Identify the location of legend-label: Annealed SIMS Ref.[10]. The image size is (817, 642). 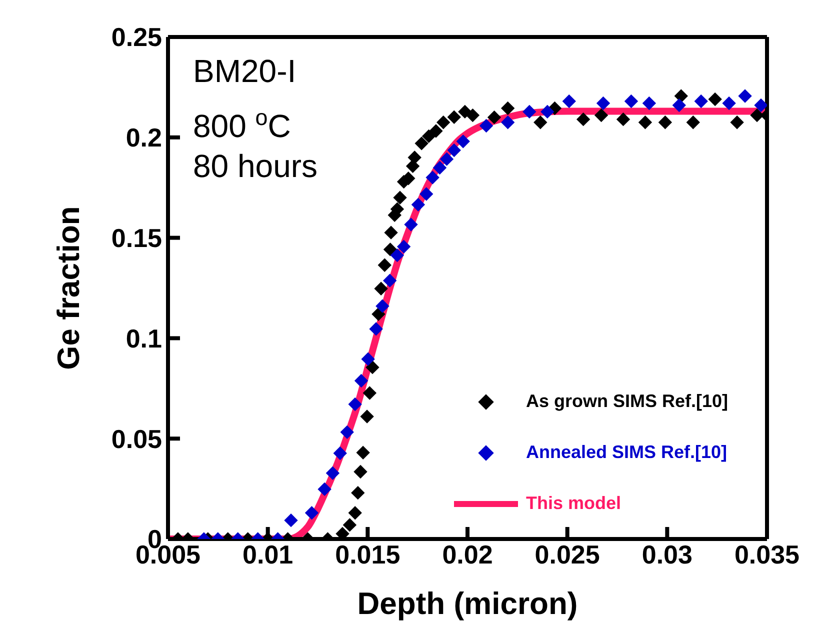
(627, 452).